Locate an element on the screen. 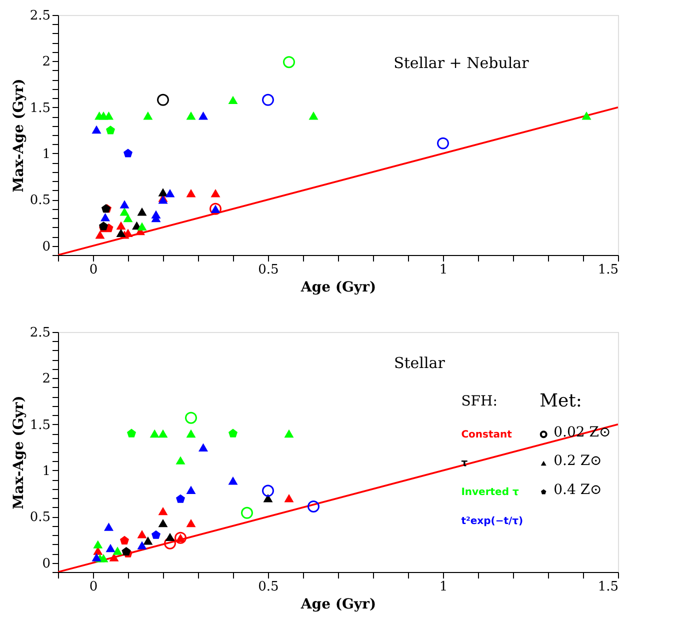  annotation: t²exp(−t/τ) is located at coordinates (492, 521).